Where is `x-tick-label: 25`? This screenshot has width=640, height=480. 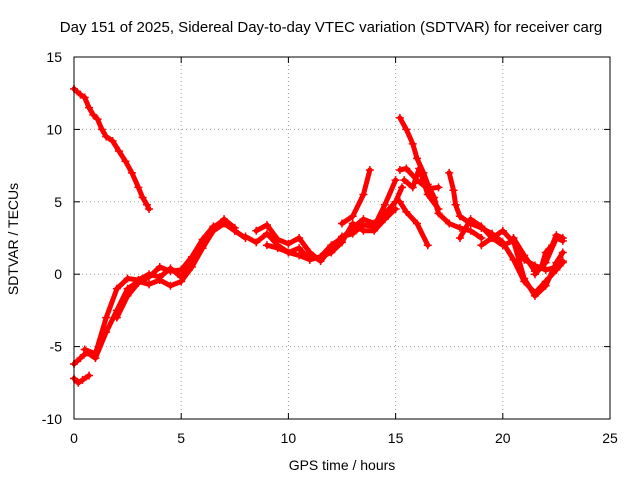
x-tick-label: 25 is located at coordinates (610, 438).